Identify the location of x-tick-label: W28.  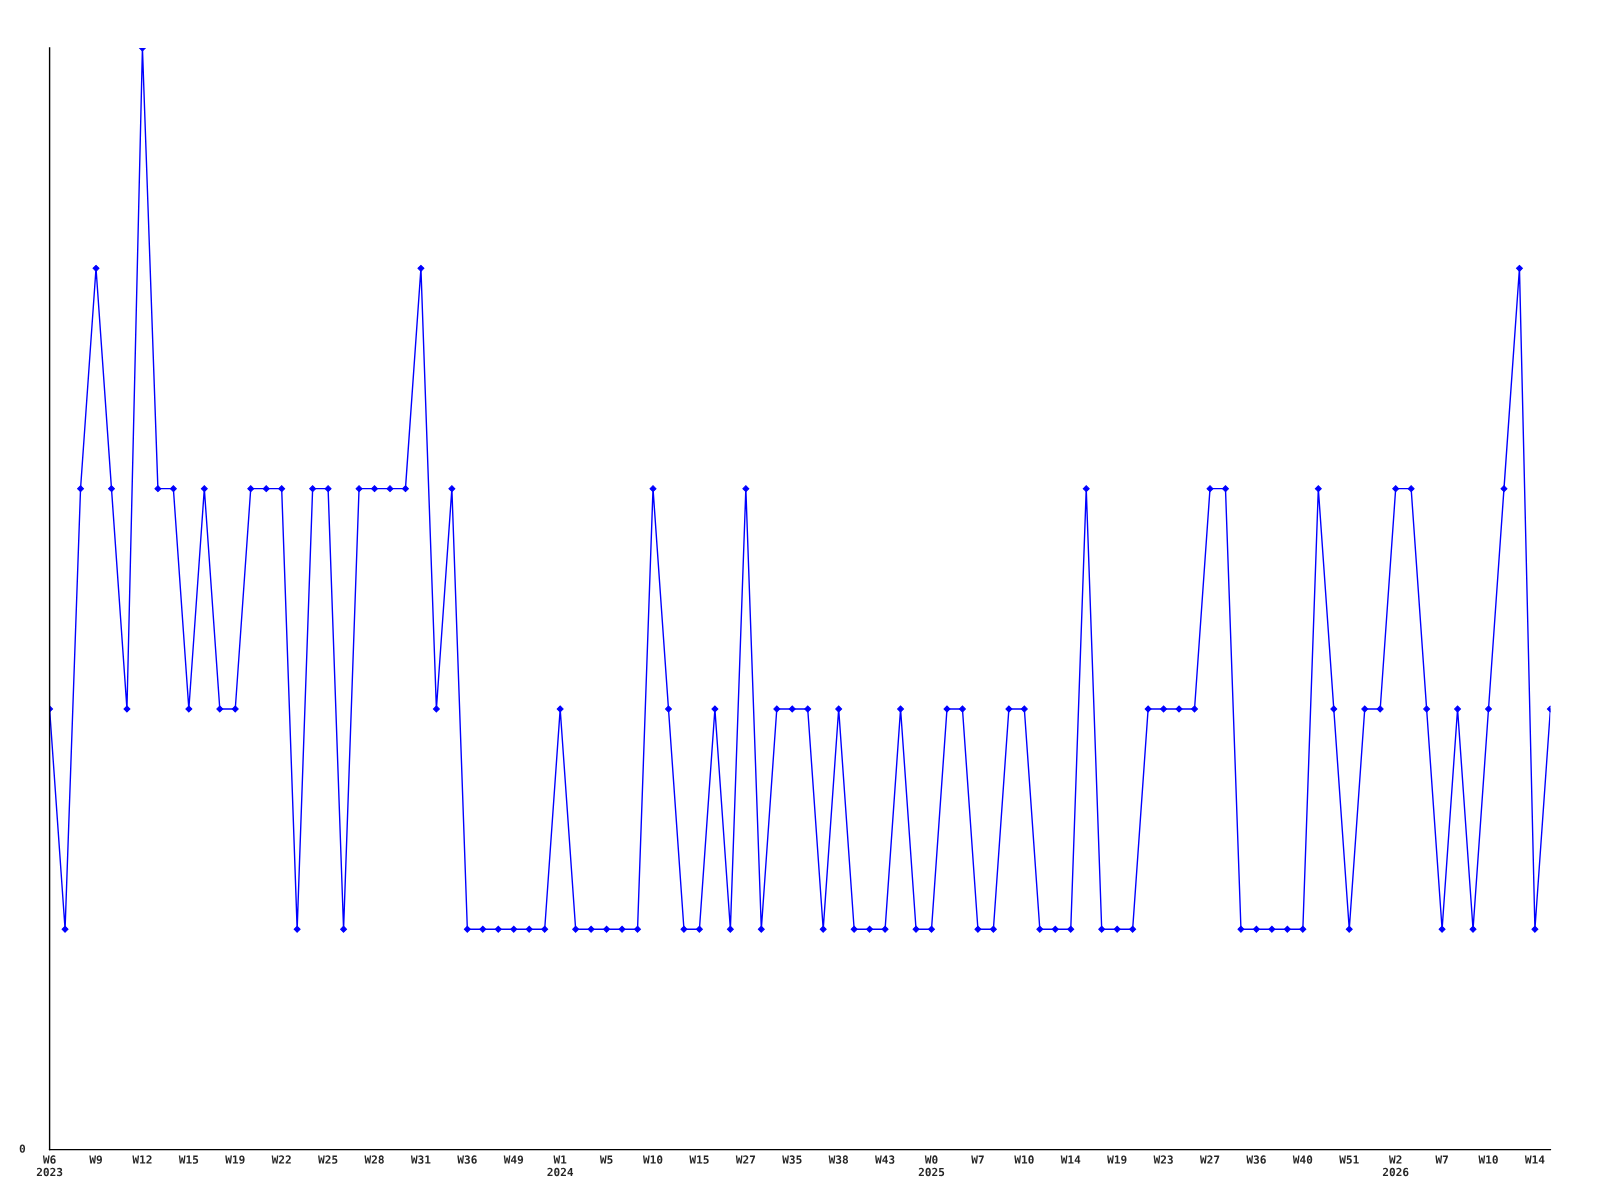
(374, 1159).